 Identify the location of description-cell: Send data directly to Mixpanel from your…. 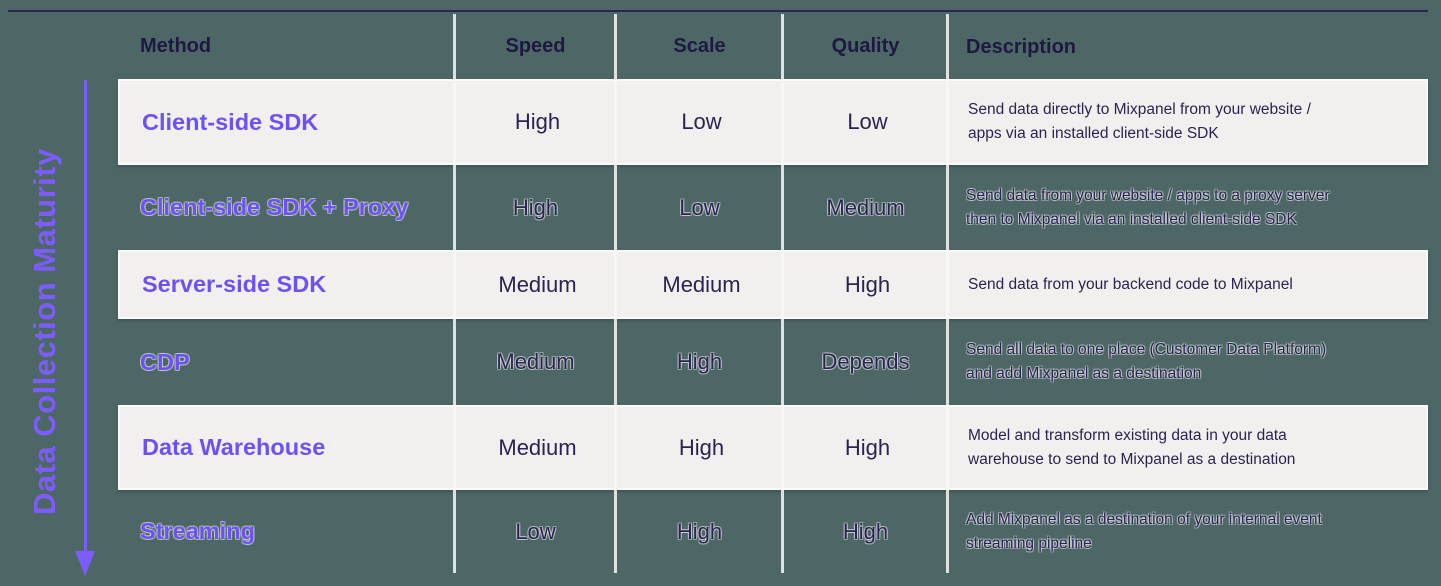
(1139, 121).